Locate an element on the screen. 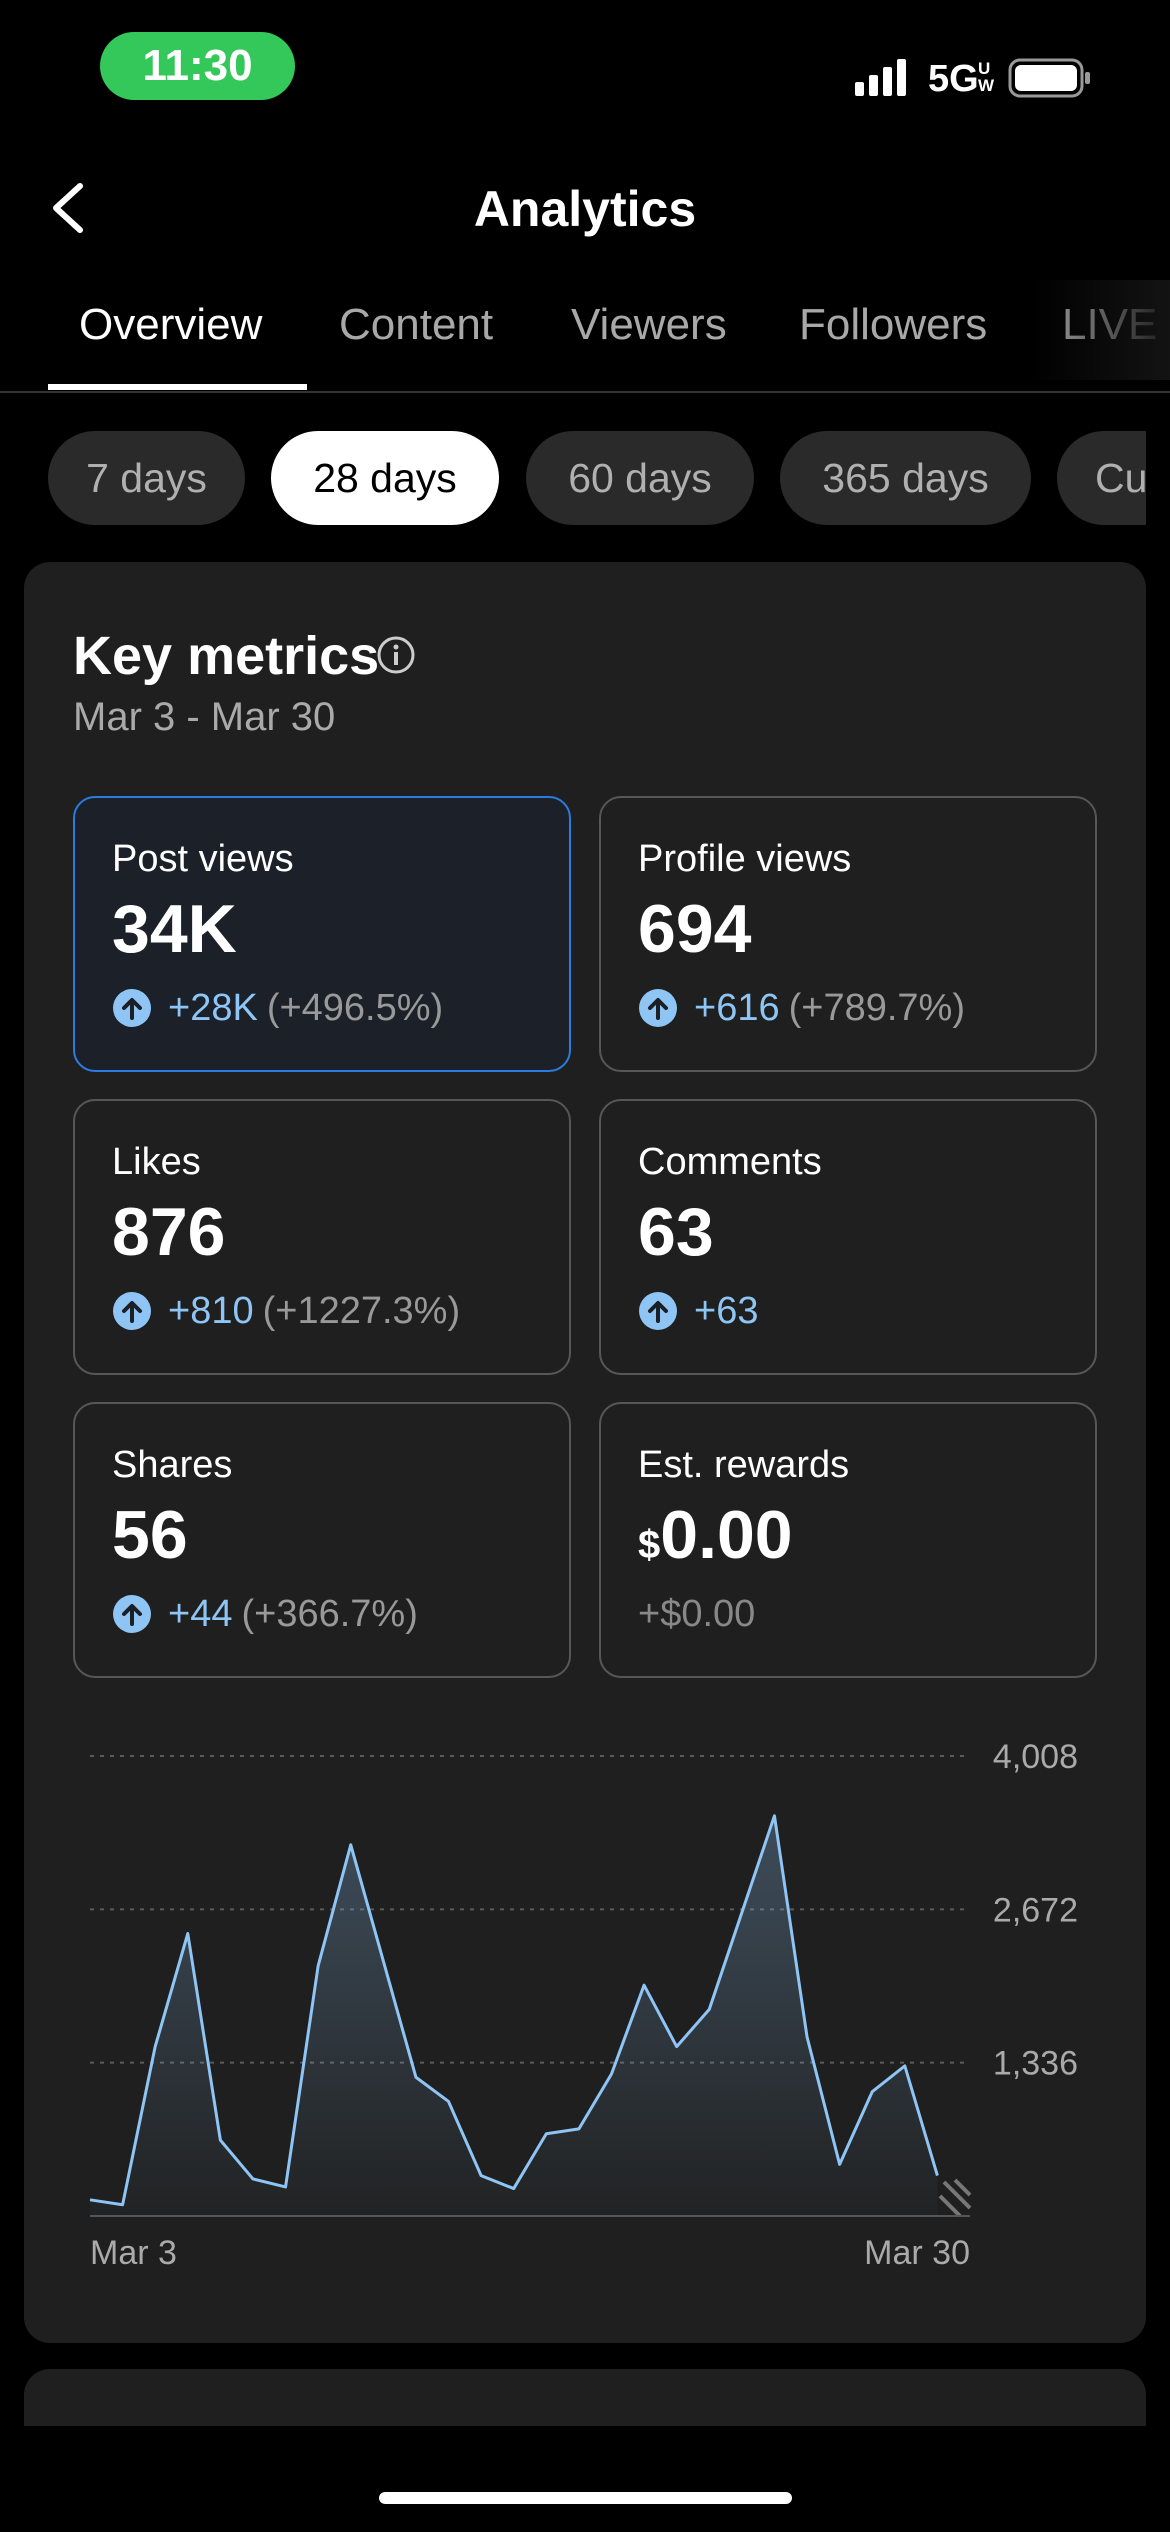 The width and height of the screenshot is (1170, 2532). metric-value: 34K is located at coordinates (174, 929).